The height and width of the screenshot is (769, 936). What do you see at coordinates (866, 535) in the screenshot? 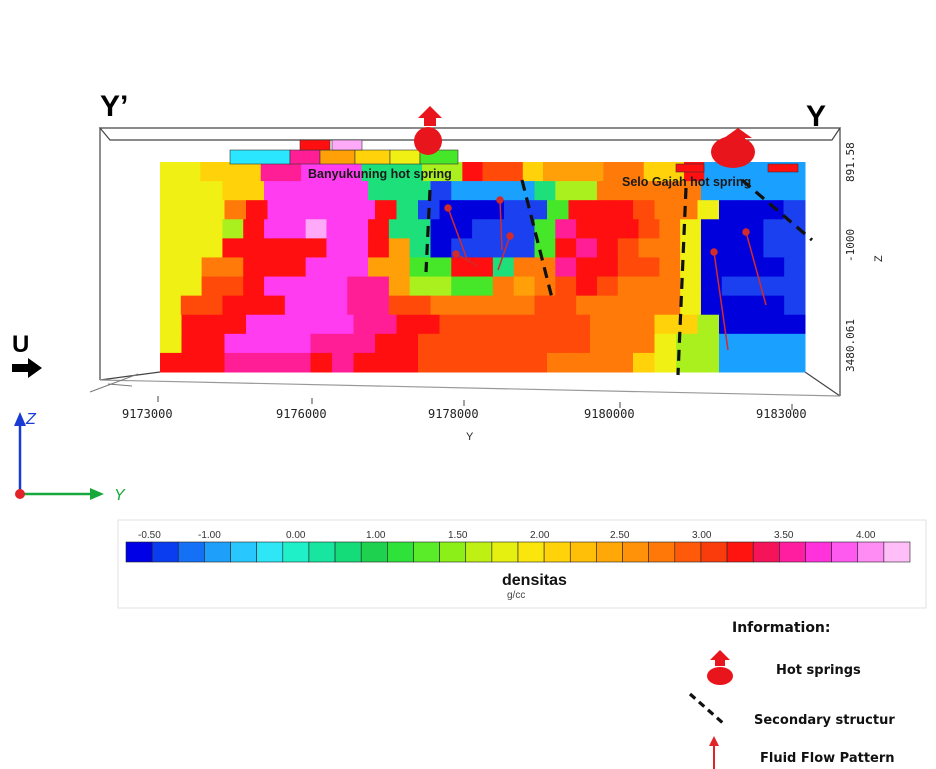
I see `colorbar-tick: 4.00` at bounding box center [866, 535].